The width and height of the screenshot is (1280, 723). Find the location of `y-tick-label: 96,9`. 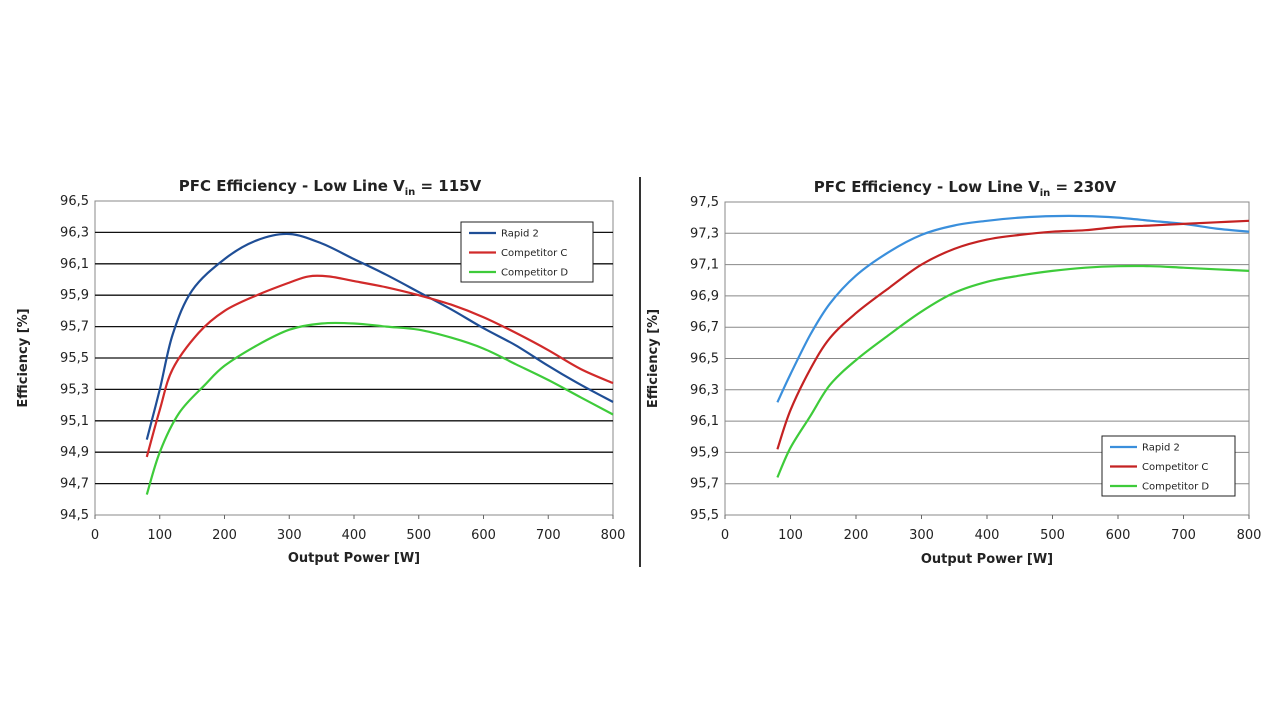

y-tick-label: 96,9 is located at coordinates (704, 296).